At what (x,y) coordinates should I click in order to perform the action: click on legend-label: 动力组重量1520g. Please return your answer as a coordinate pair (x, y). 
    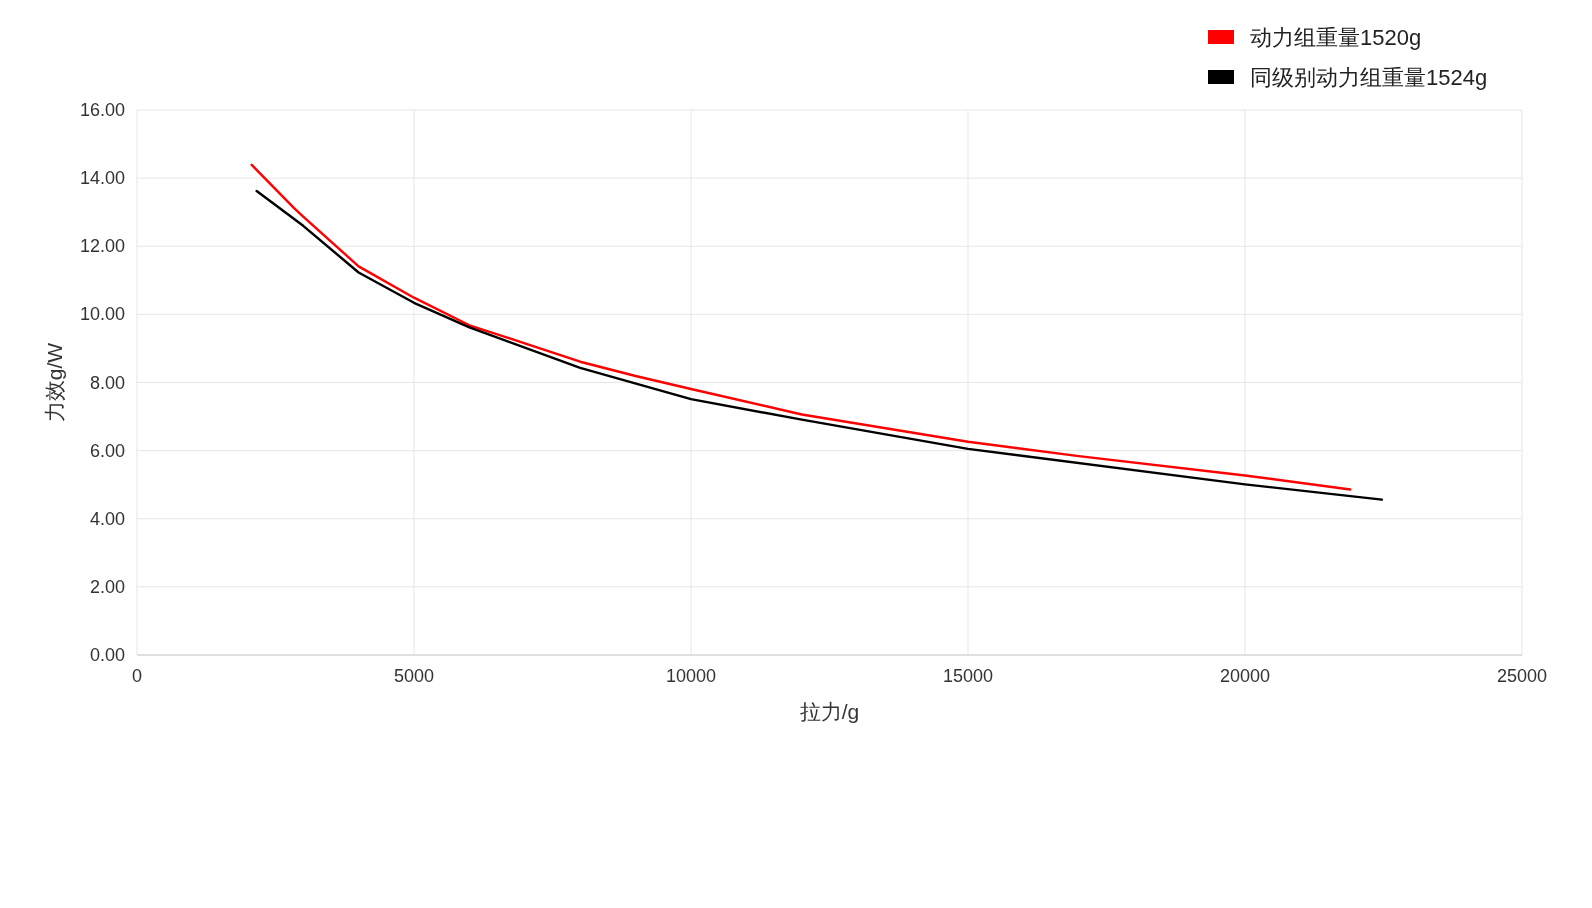
    Looking at the image, I should click on (1336, 37).